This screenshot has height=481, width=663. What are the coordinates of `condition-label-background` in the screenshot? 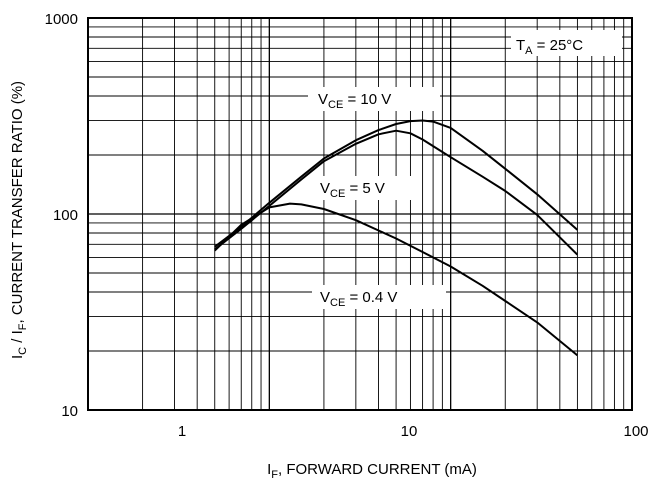 It's located at (566, 43).